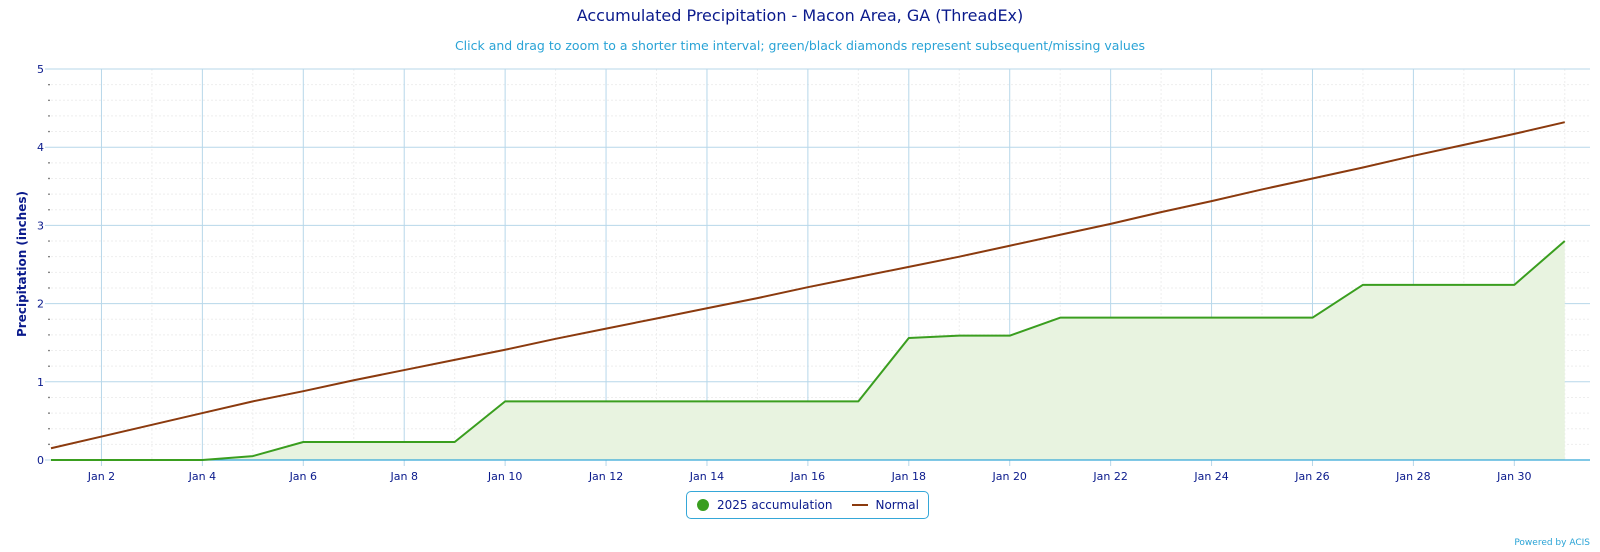 The height and width of the screenshot is (552, 1600). What do you see at coordinates (303, 476) in the screenshot?
I see `x-tick-label: Jan 6` at bounding box center [303, 476].